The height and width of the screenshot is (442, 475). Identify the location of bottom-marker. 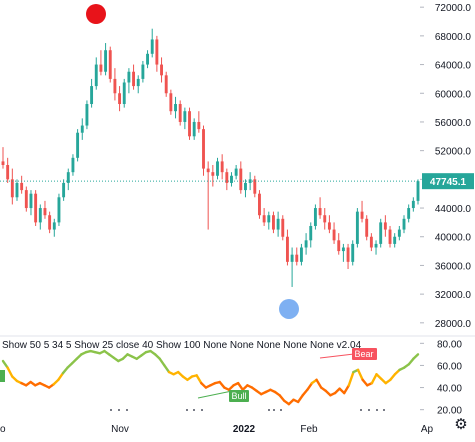
(289, 308).